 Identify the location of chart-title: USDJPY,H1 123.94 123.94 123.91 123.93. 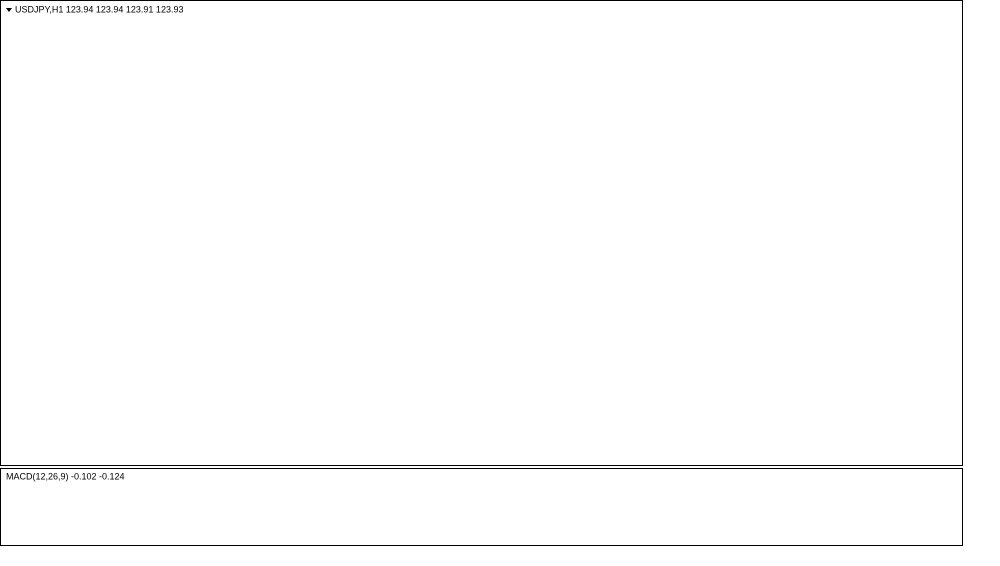
(99, 9).